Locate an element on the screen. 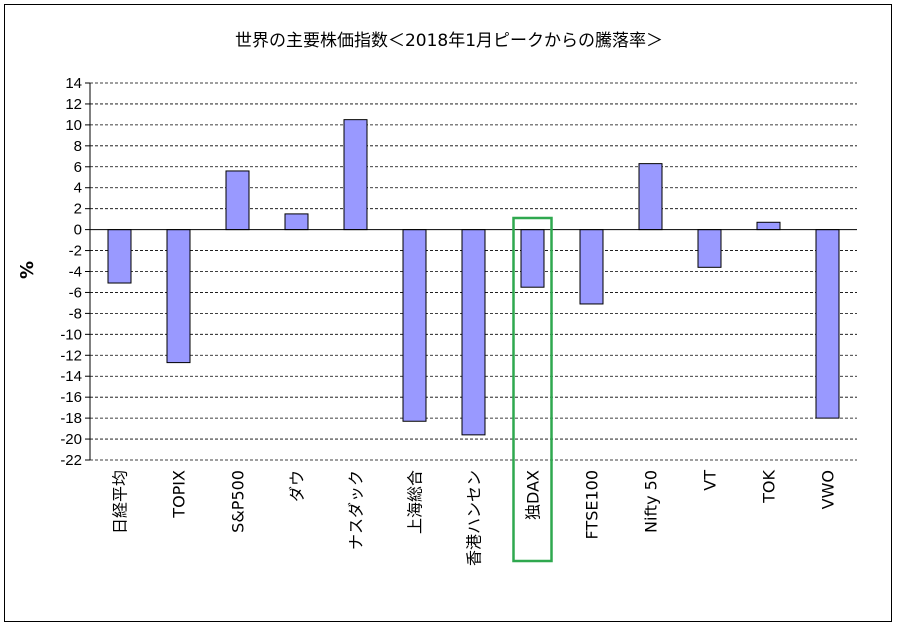  x-tick-label: 日経平均 is located at coordinates (120, 502).